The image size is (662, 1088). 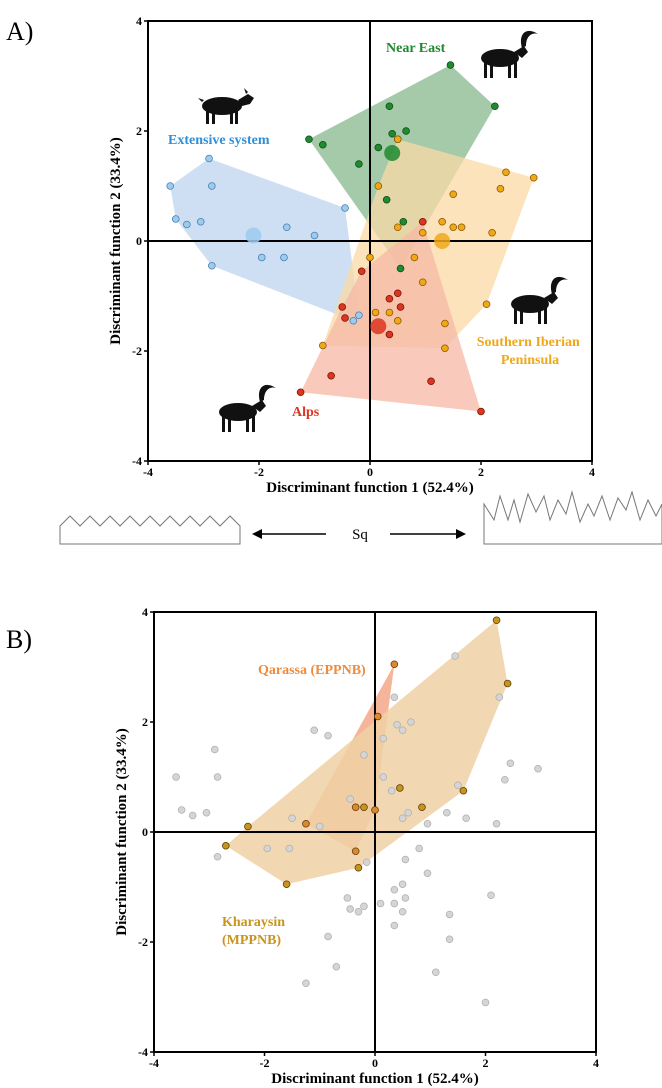 I want to click on southern-iberian-centroid, so click(x=442, y=241).